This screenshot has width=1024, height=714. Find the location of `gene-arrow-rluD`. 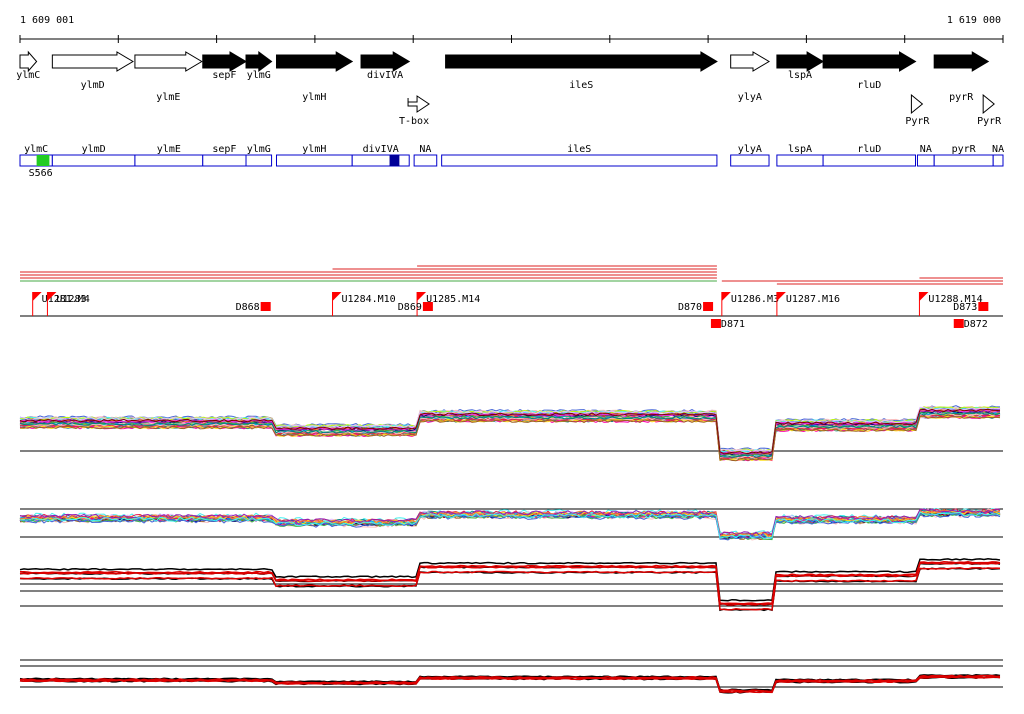

gene-arrow-rluD is located at coordinates (869, 61).